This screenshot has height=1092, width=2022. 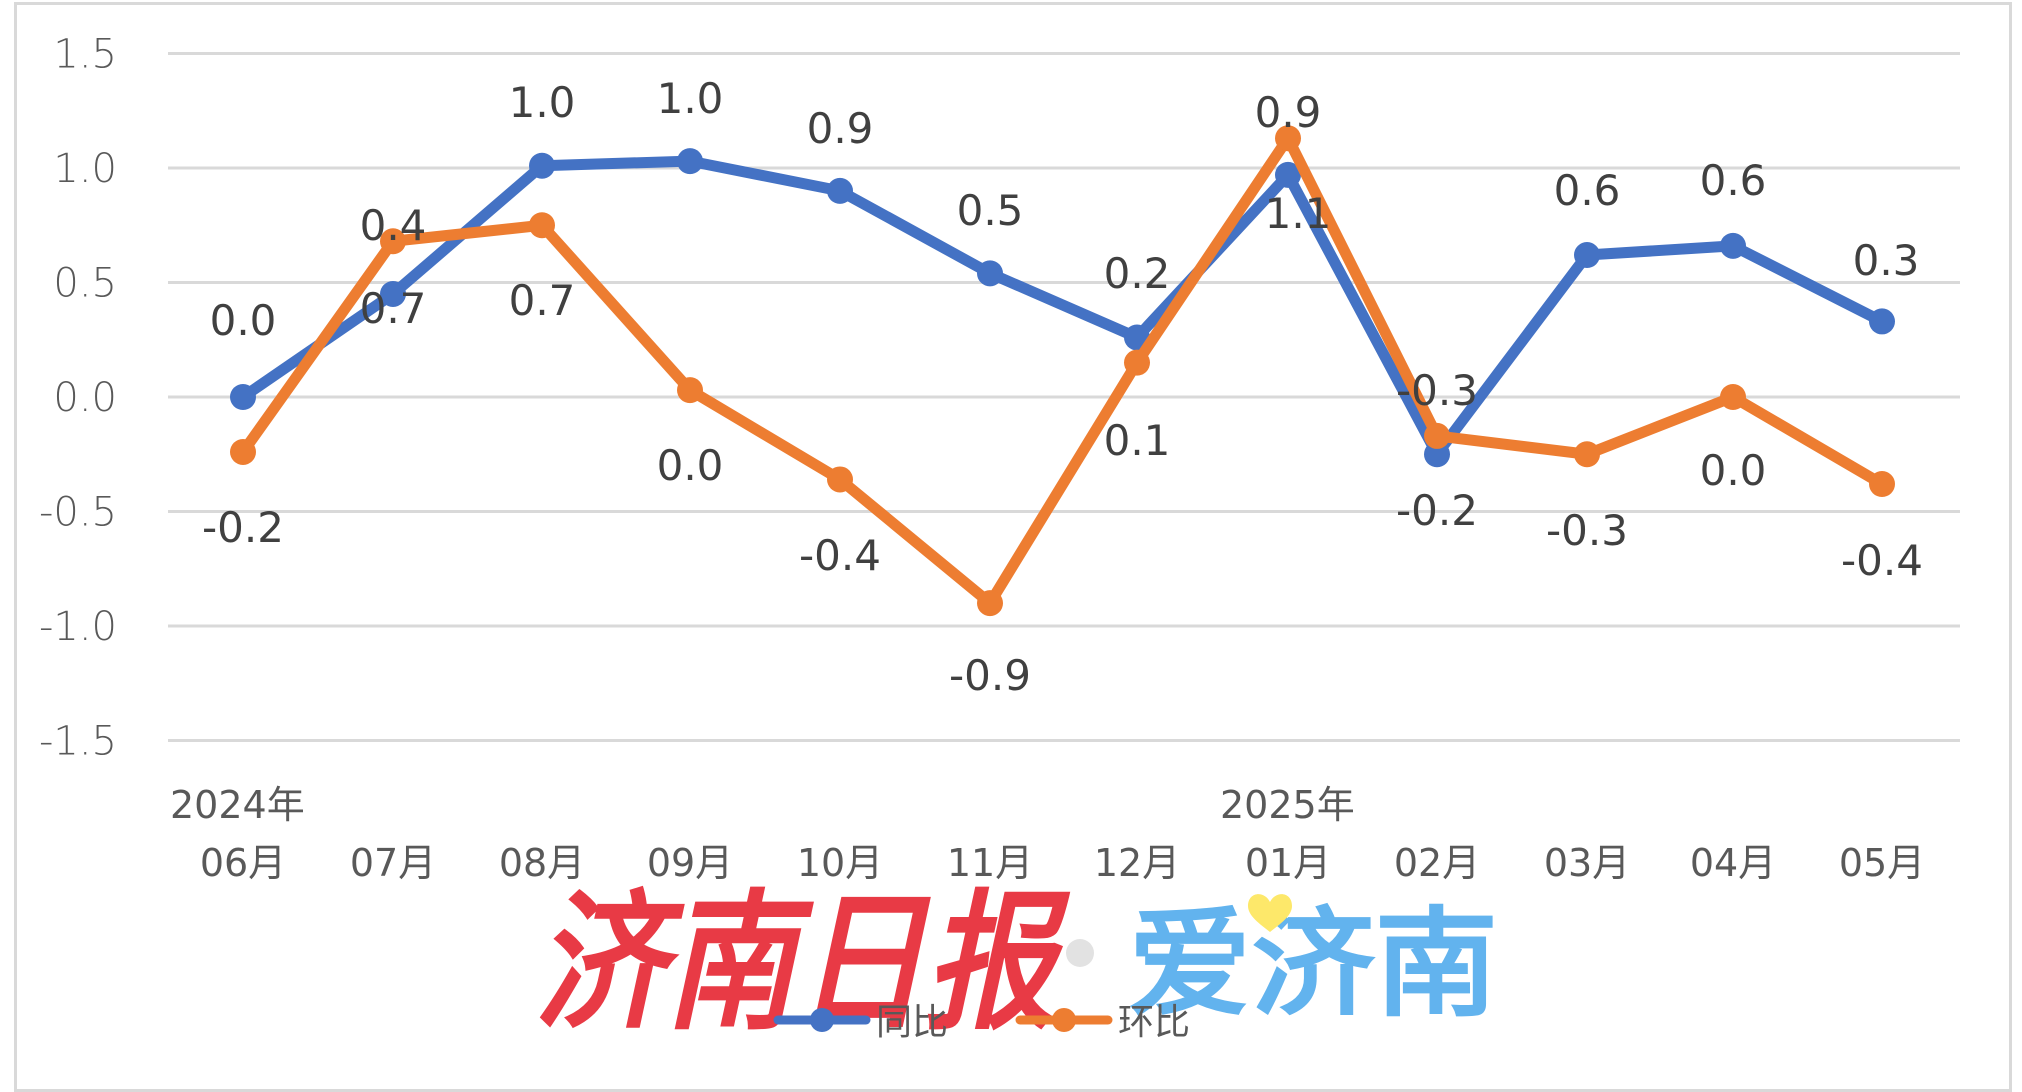 I want to click on y-tick-label: 1.5, so click(x=85, y=55).